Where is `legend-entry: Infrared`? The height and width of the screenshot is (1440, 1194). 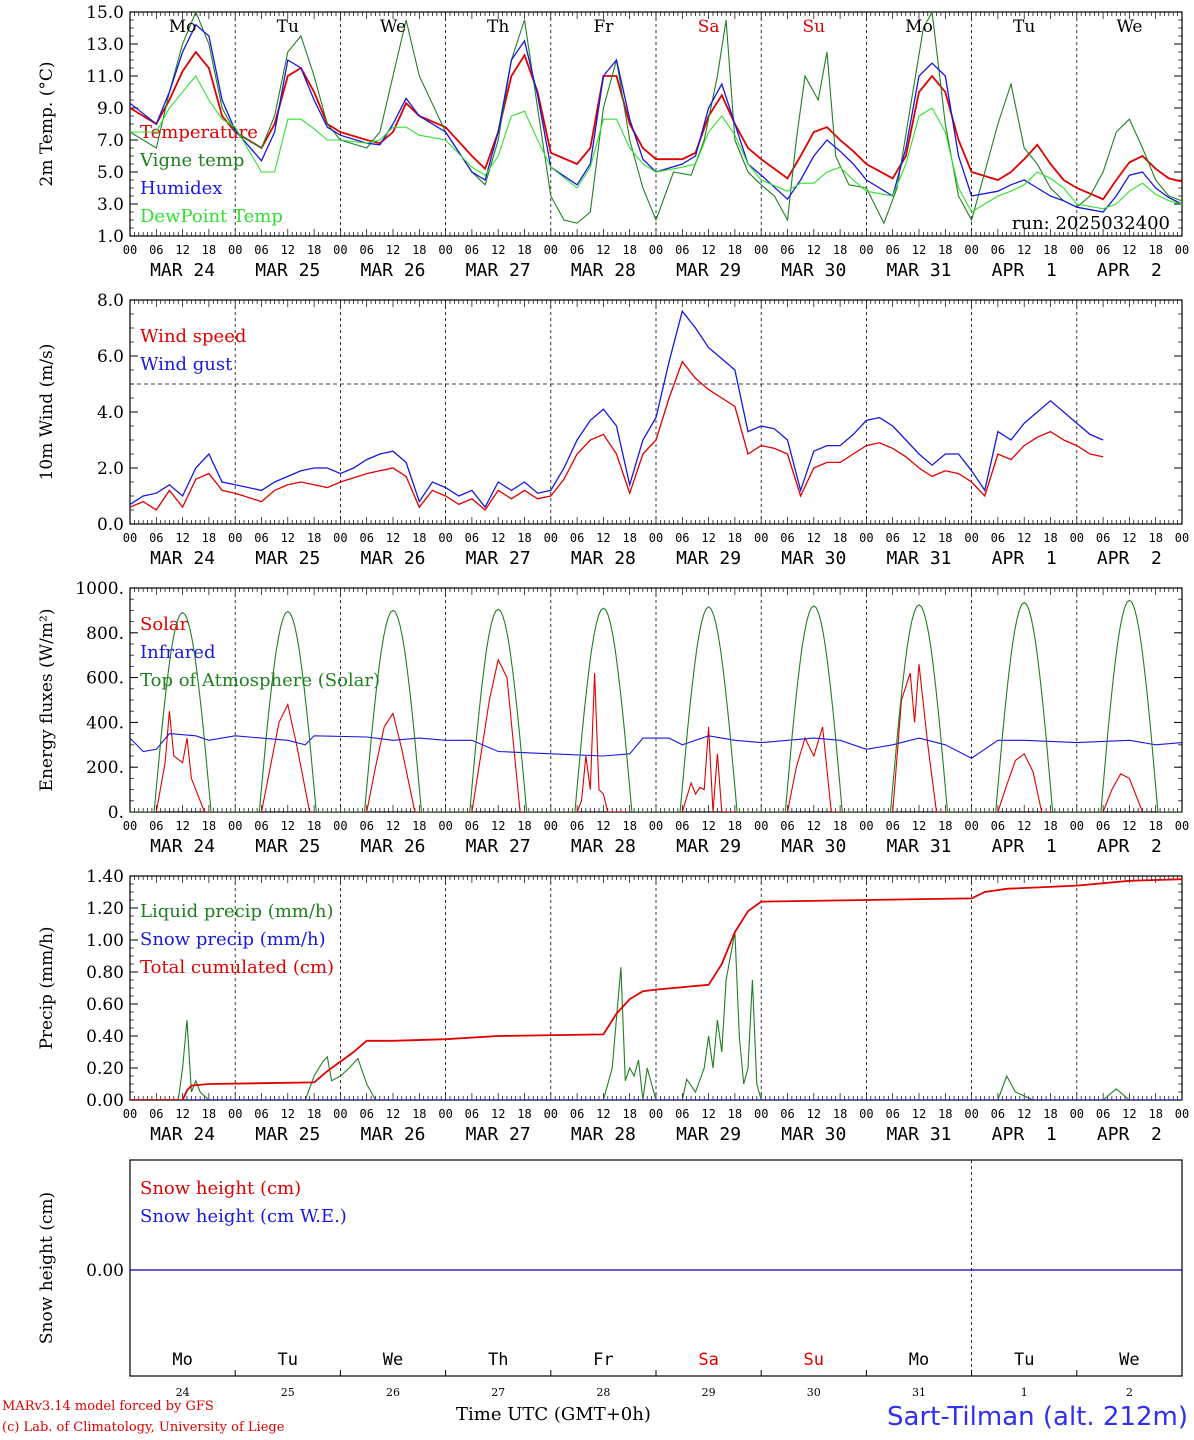 legend-entry: Infrared is located at coordinates (177, 652).